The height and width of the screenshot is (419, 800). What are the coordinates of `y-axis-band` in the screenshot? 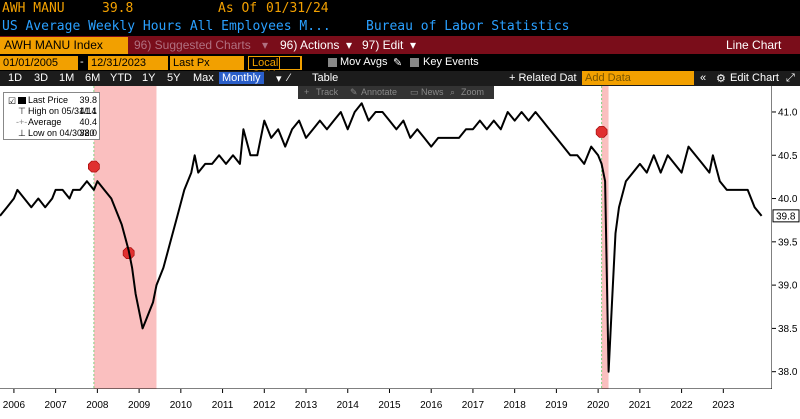 It's located at (786, 237).